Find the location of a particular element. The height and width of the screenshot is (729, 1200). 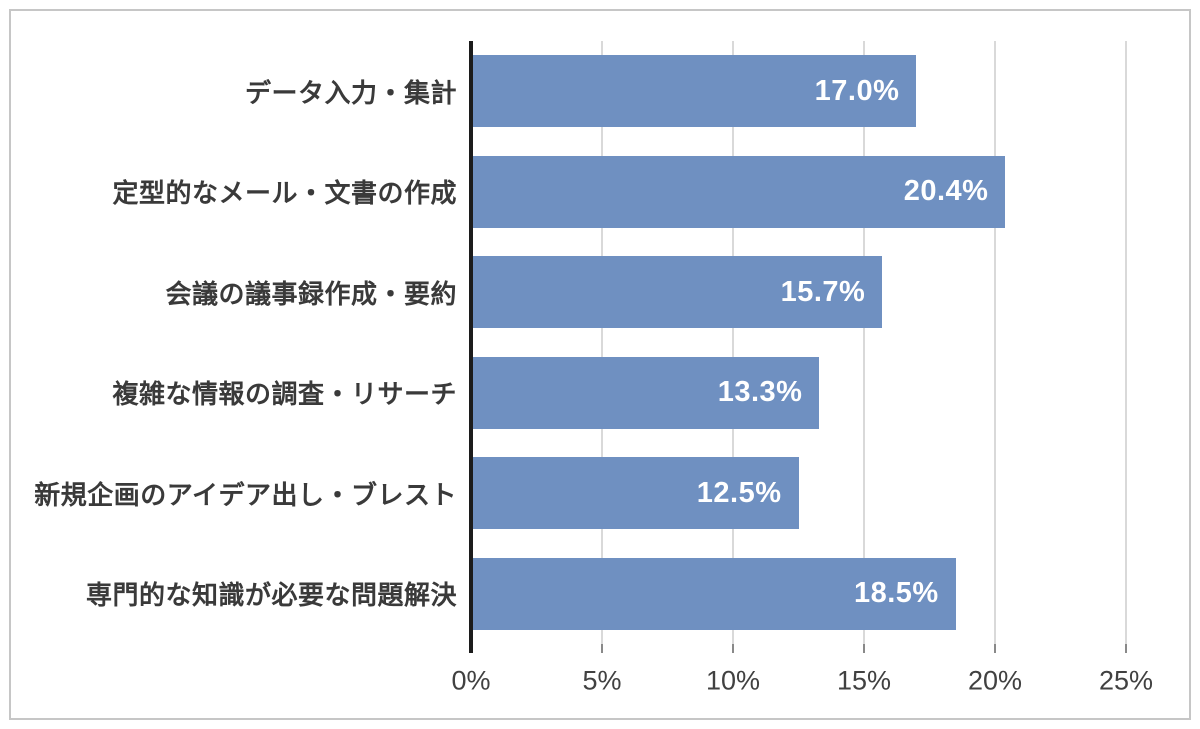

value-axis-line is located at coordinates (471, 347).